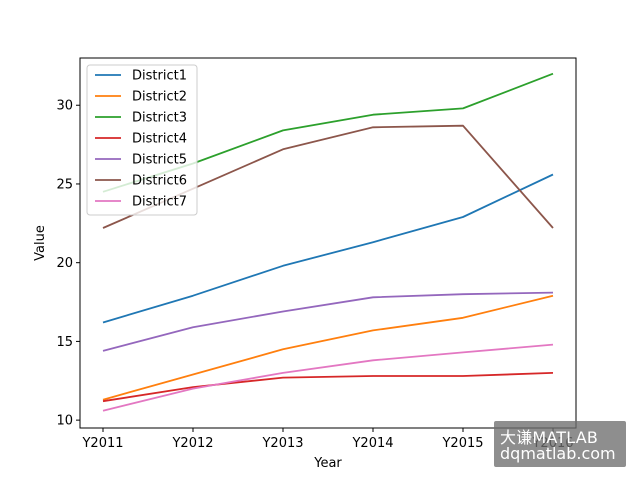 The width and height of the screenshot is (640, 480). Describe the element at coordinates (159, 139) in the screenshot. I see `legend-label: District4` at that location.